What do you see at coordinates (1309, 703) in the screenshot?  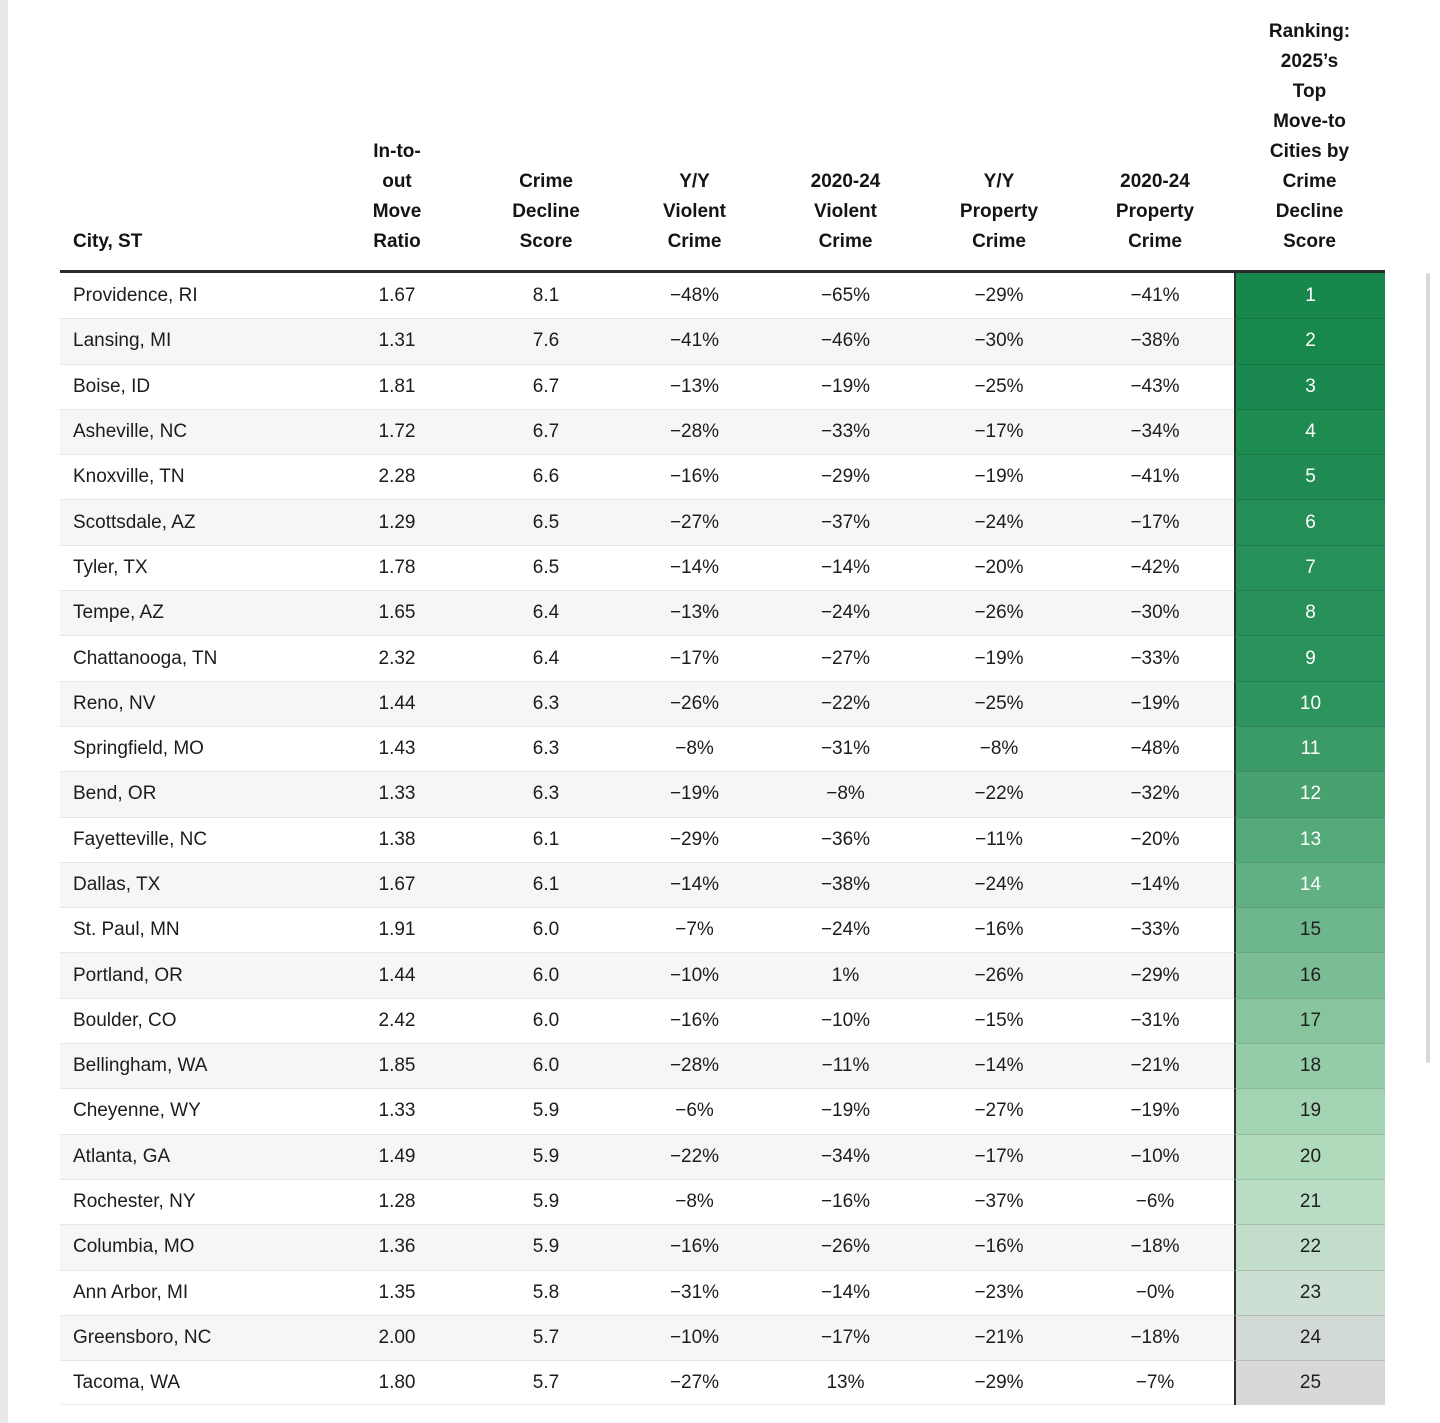 I see `cell-ranking: 10` at bounding box center [1309, 703].